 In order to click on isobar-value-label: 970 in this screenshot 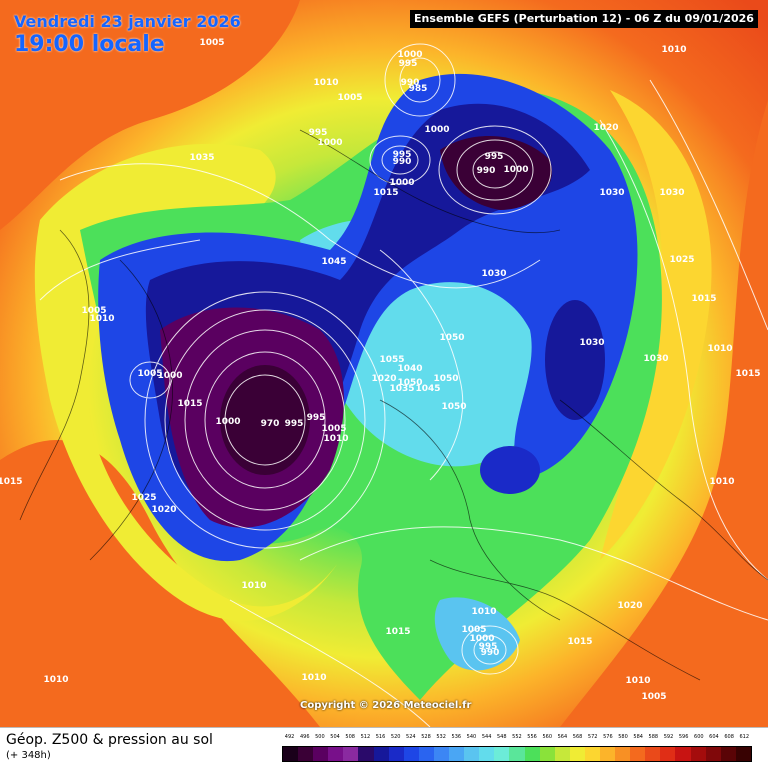, I will do `click(270, 424)`.